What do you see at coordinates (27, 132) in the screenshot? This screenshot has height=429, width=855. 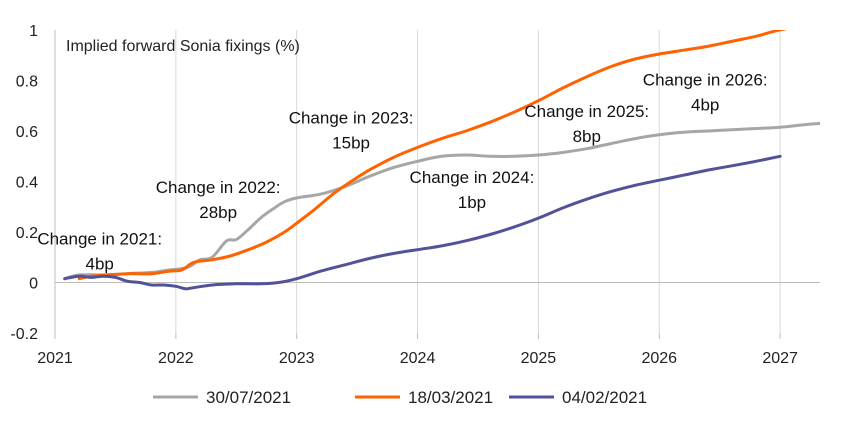 I see `y-tick-label: 0.6` at bounding box center [27, 132].